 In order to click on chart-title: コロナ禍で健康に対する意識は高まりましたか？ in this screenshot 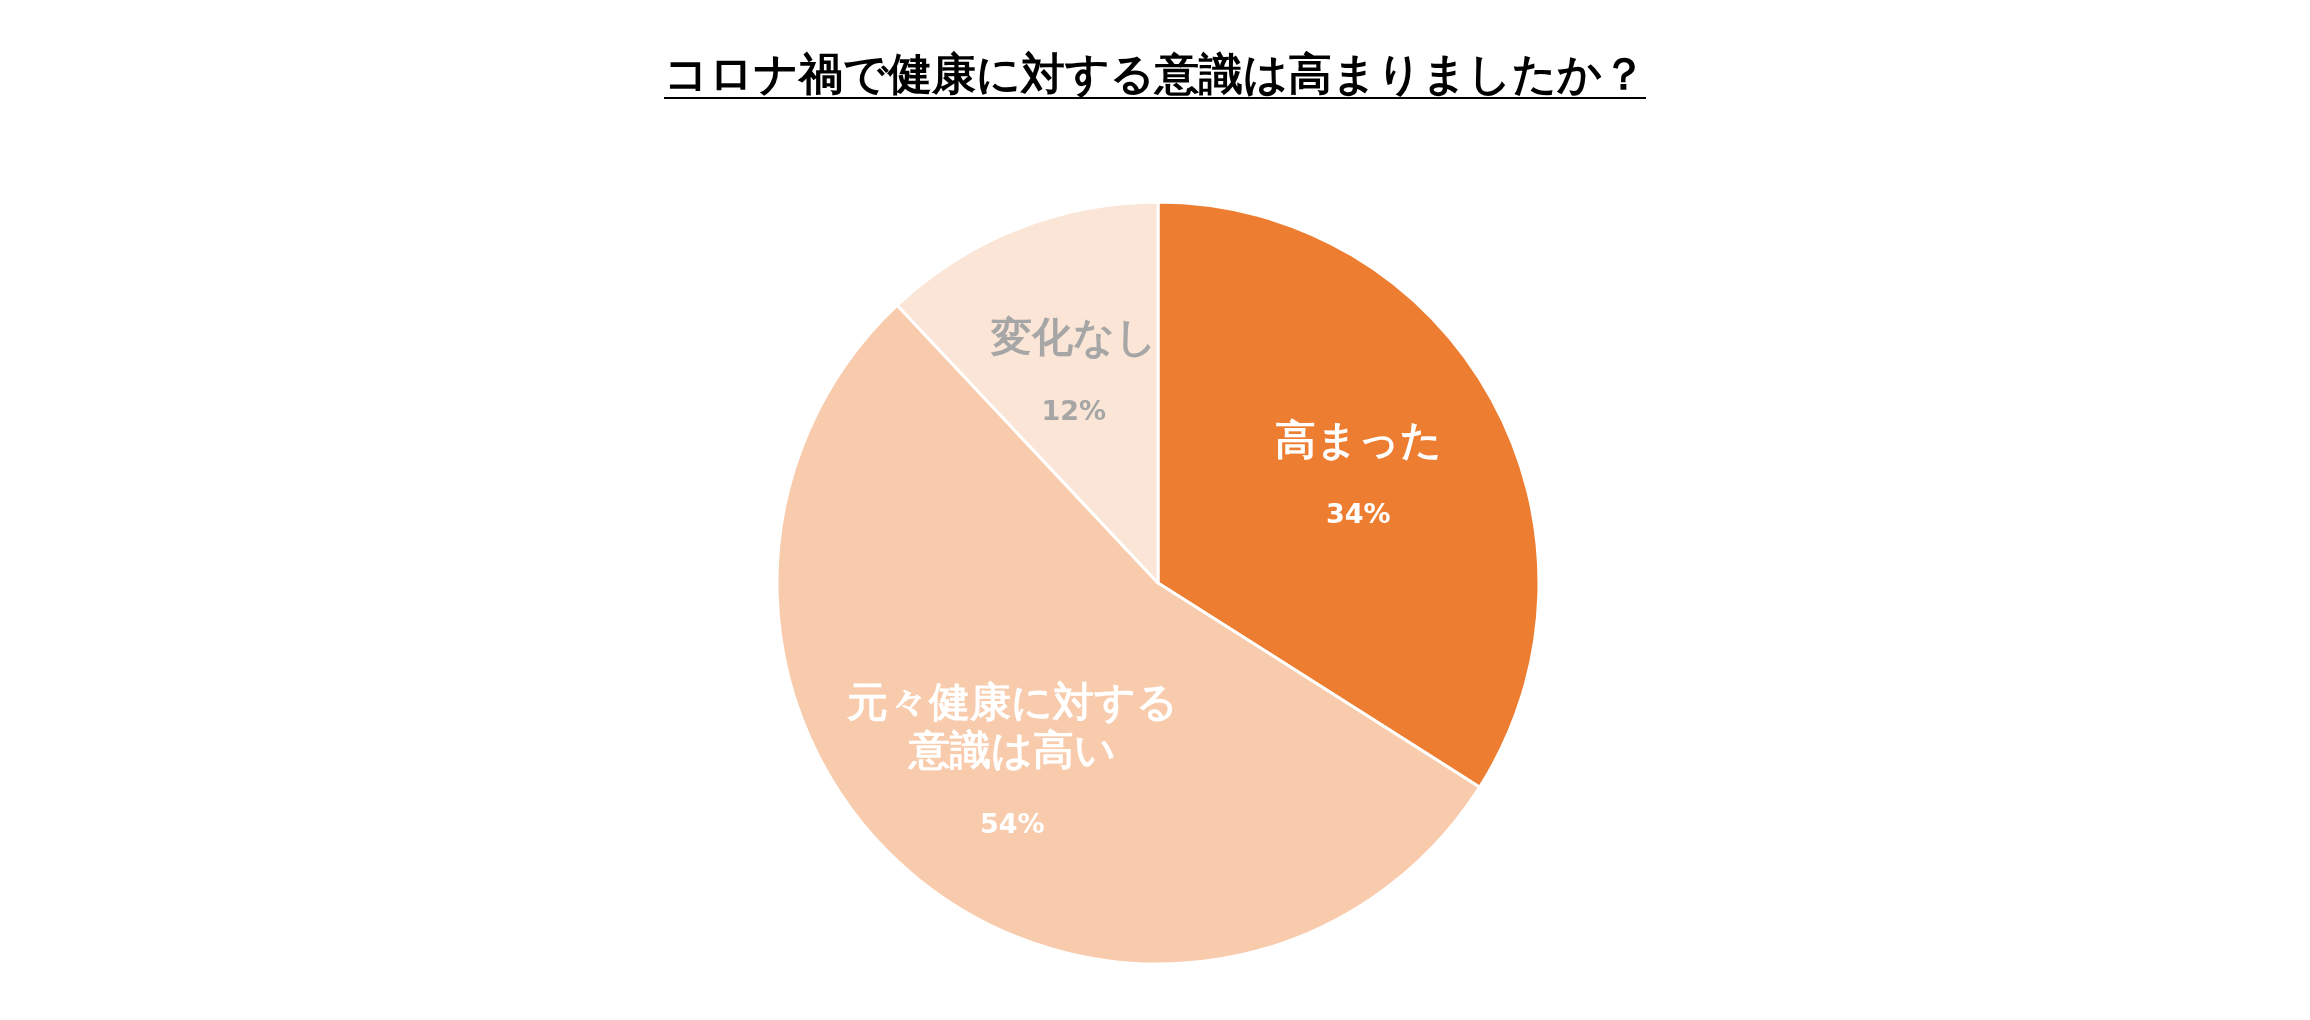, I will do `click(1155, 73)`.